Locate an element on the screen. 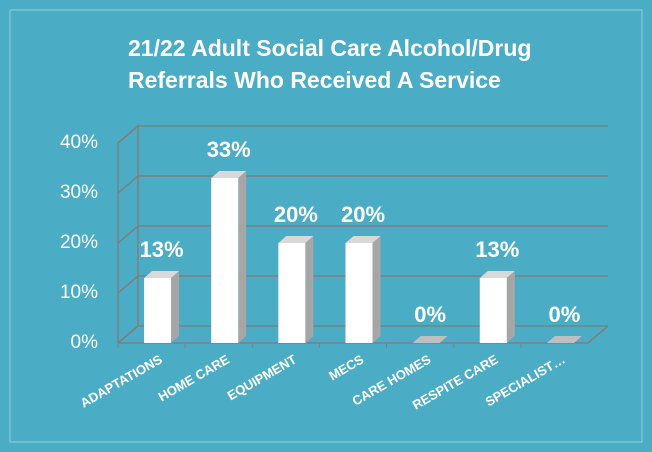 This screenshot has width=652, height=452. chart-title: Referrals Who Received A Service is located at coordinates (314, 80).